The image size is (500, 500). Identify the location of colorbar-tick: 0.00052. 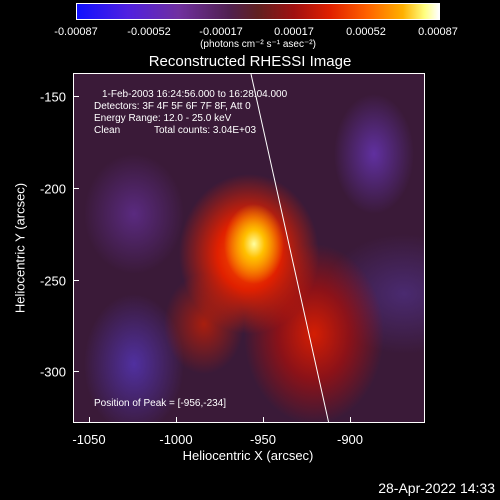
(366, 32).